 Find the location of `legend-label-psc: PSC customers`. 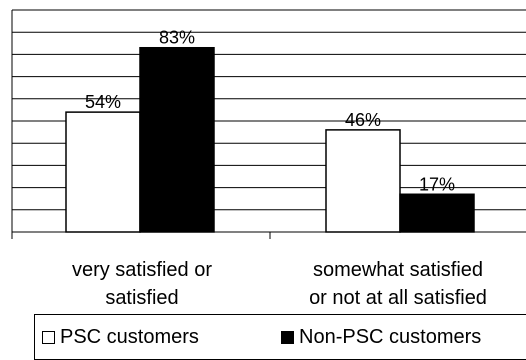

legend-label-psc: PSC customers is located at coordinates (129, 337).